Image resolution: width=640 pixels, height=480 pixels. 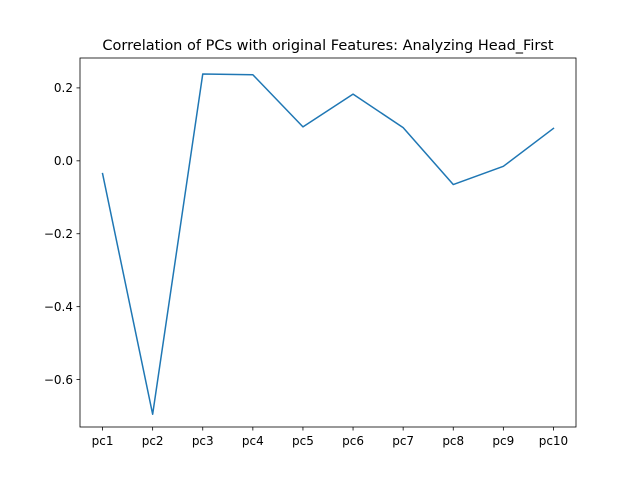 What do you see at coordinates (63, 161) in the screenshot?
I see `y-tick-label-1: 0.0` at bounding box center [63, 161].